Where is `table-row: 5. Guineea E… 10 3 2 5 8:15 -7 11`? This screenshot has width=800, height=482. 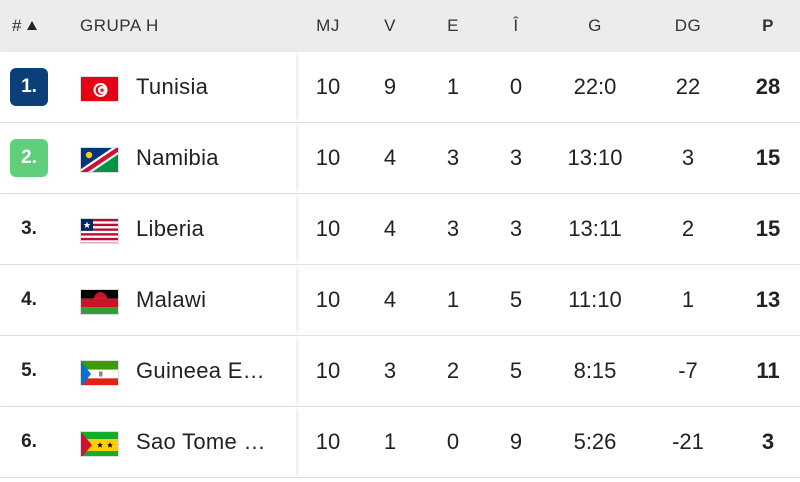 table-row: 5. Guineea E… 10 3 2 5 8:15 -7 11 is located at coordinates (400, 371).